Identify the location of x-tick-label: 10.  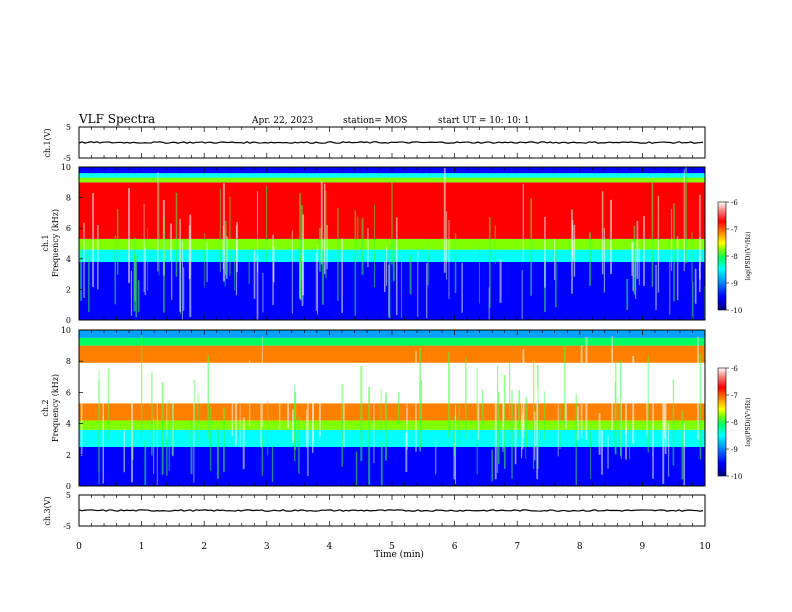
(705, 547).